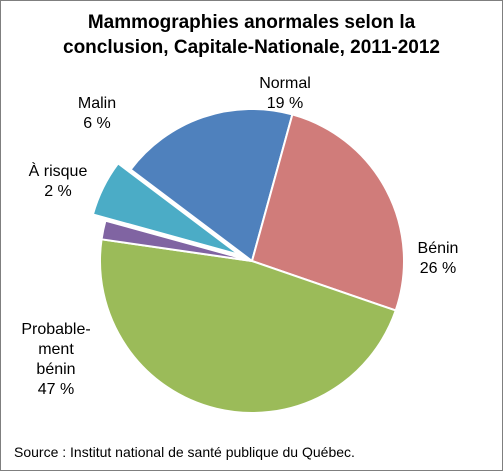 The width and height of the screenshot is (503, 471). I want to click on label-probablement-benin: Probable- ment bénin 47 %, so click(56, 360).